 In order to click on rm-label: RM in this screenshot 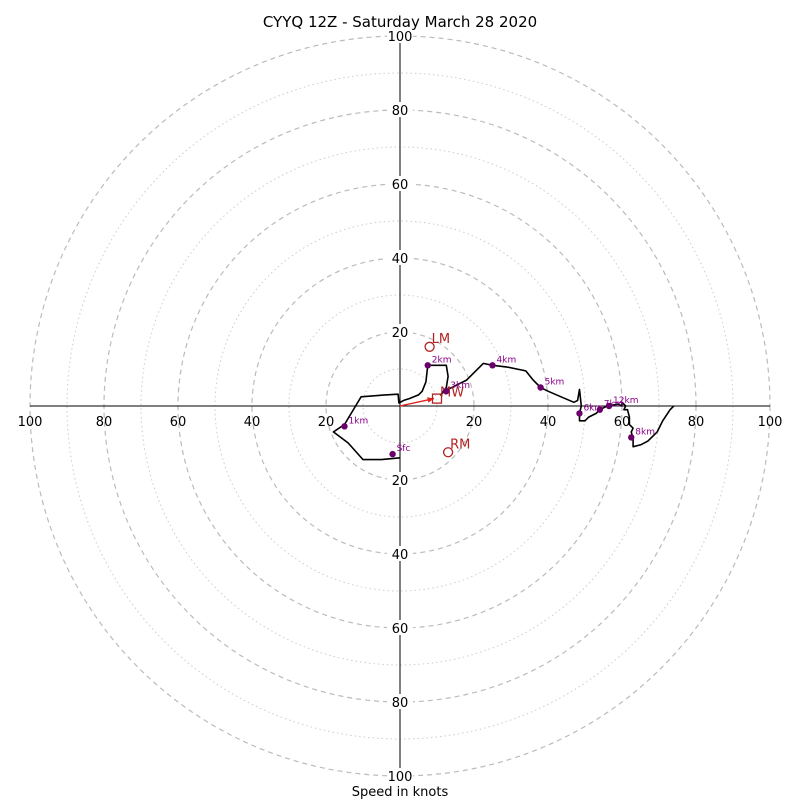, I will do `click(460, 444)`.